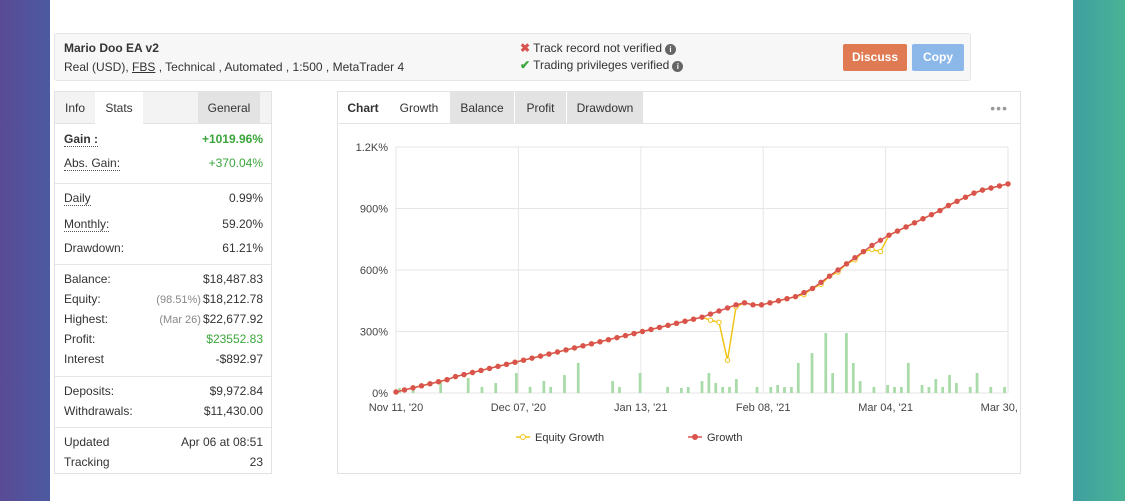 Image resolution: width=1125 pixels, height=501 pixels. Describe the element at coordinates (82, 299) in the screenshot. I see `stat-label: Equity:` at that location.